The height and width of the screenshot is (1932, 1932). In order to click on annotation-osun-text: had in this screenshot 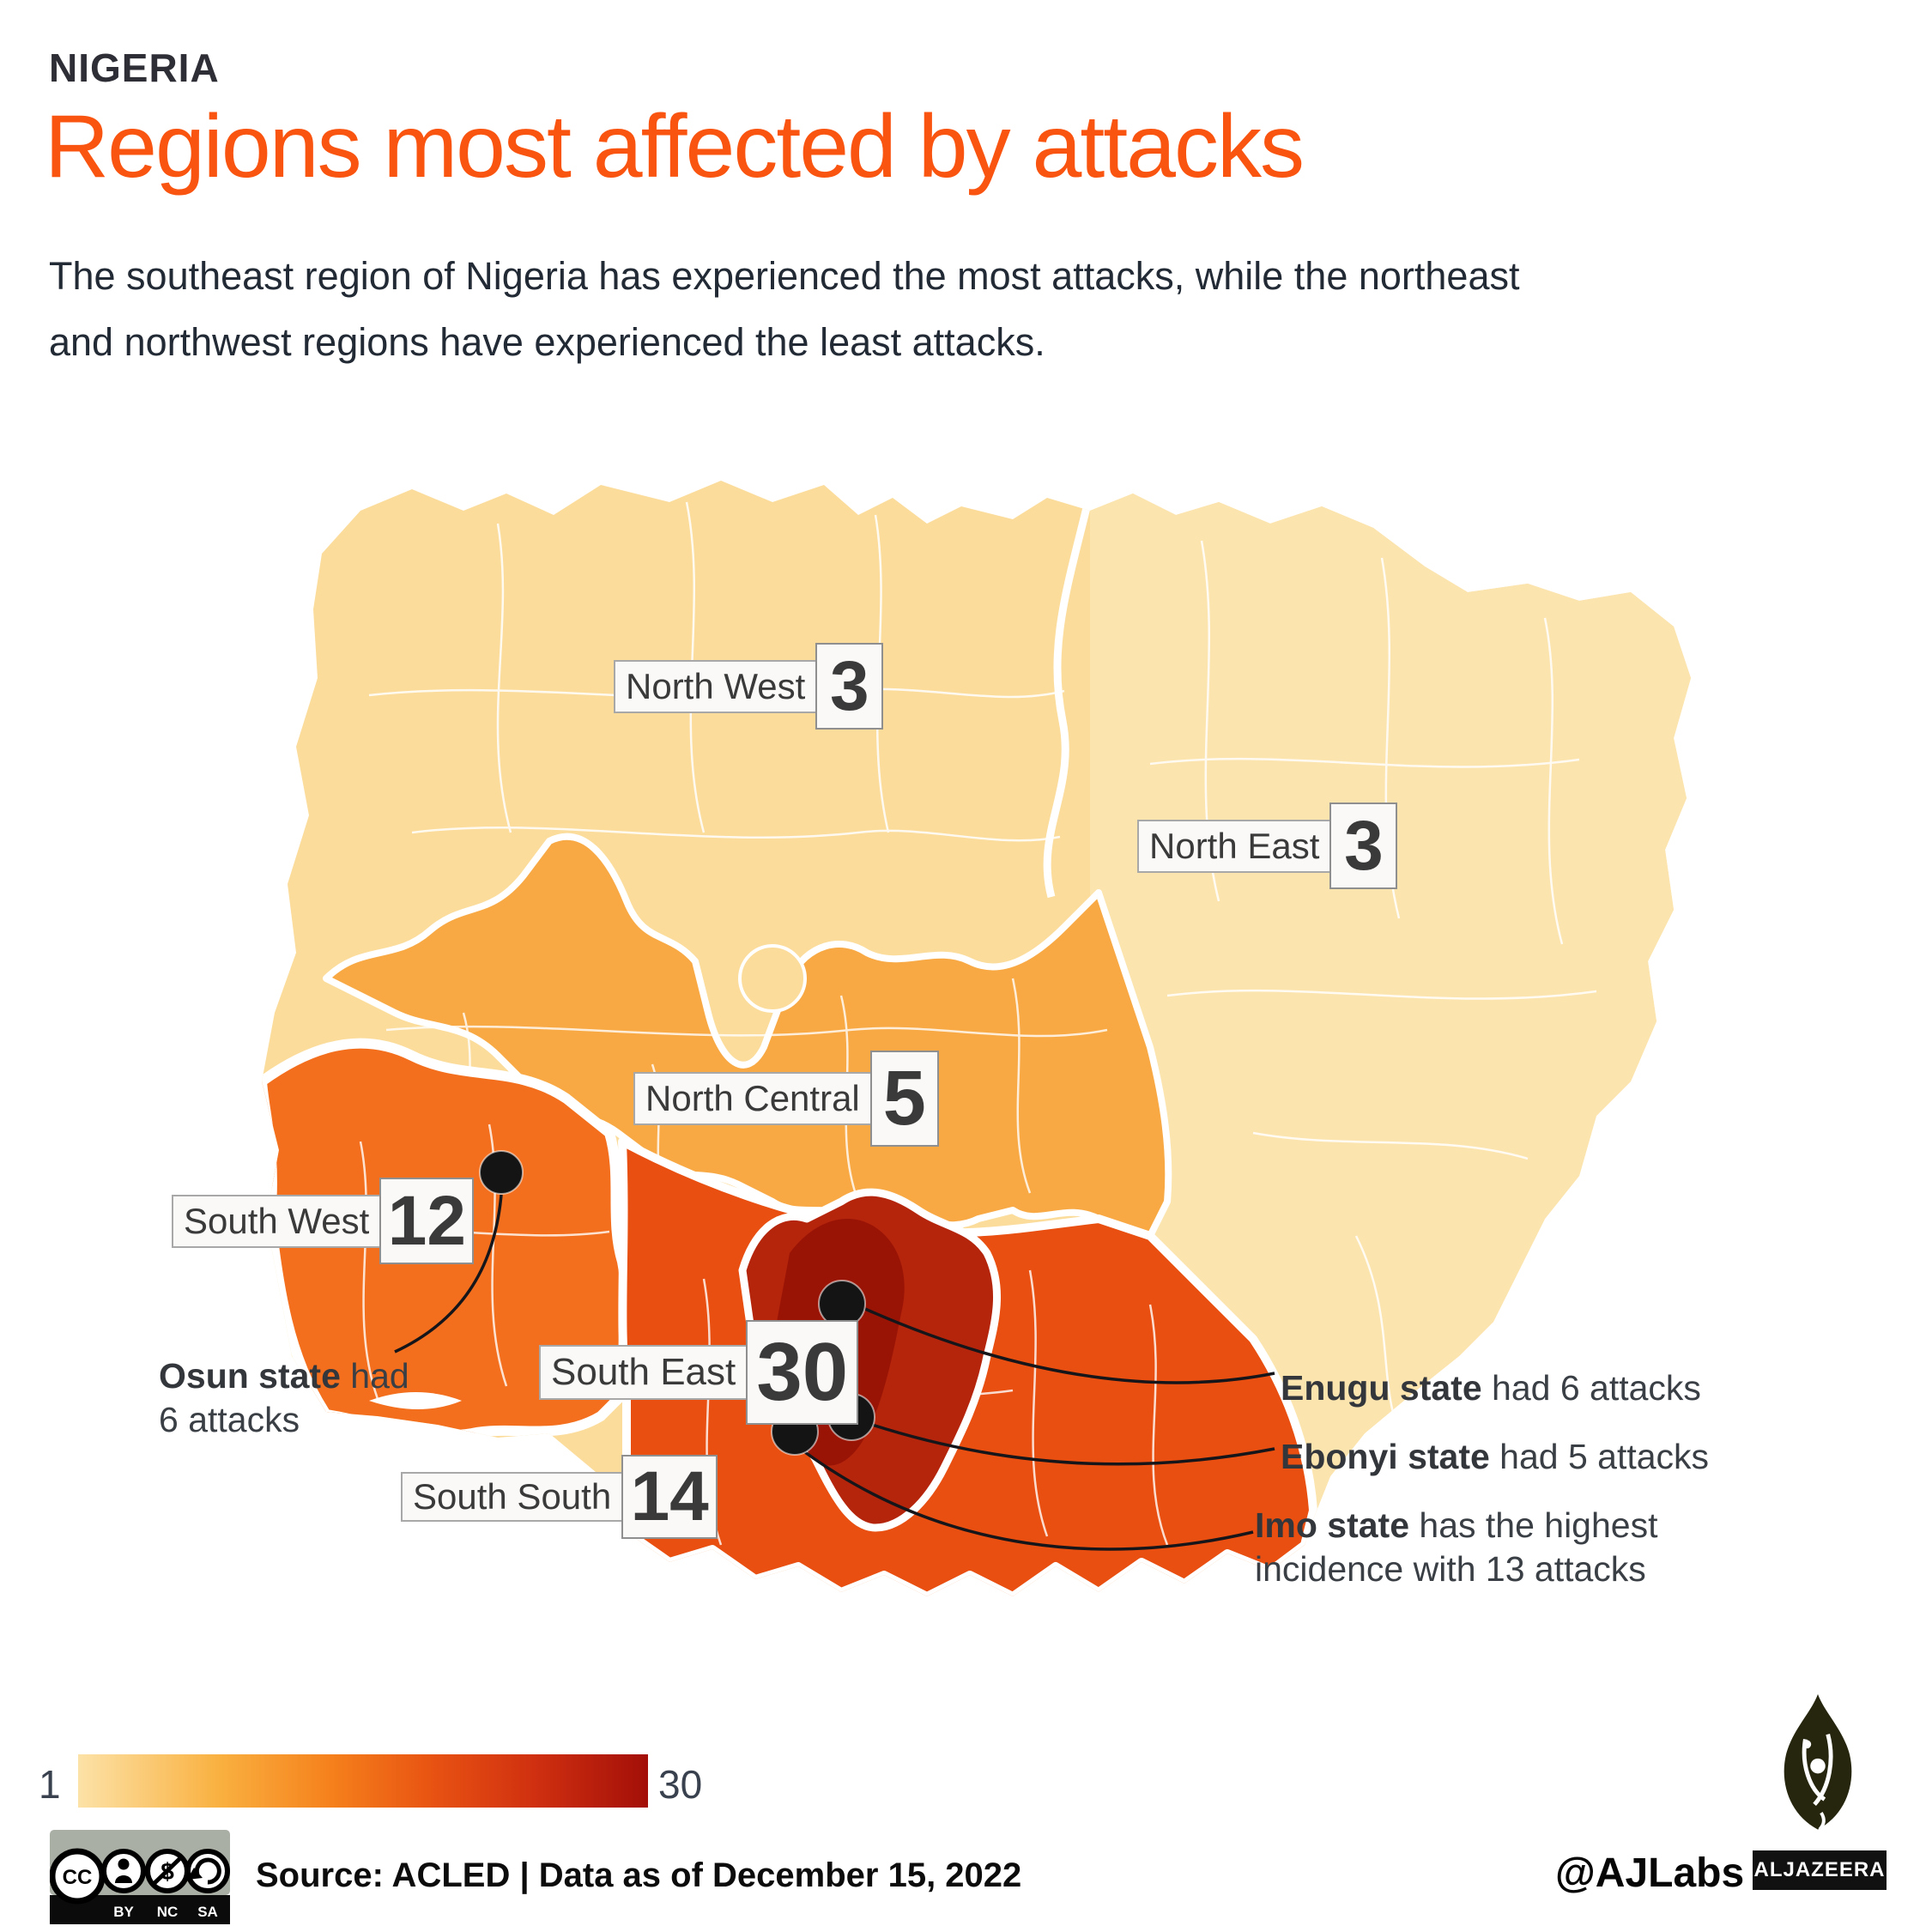, I will do `click(374, 1376)`.